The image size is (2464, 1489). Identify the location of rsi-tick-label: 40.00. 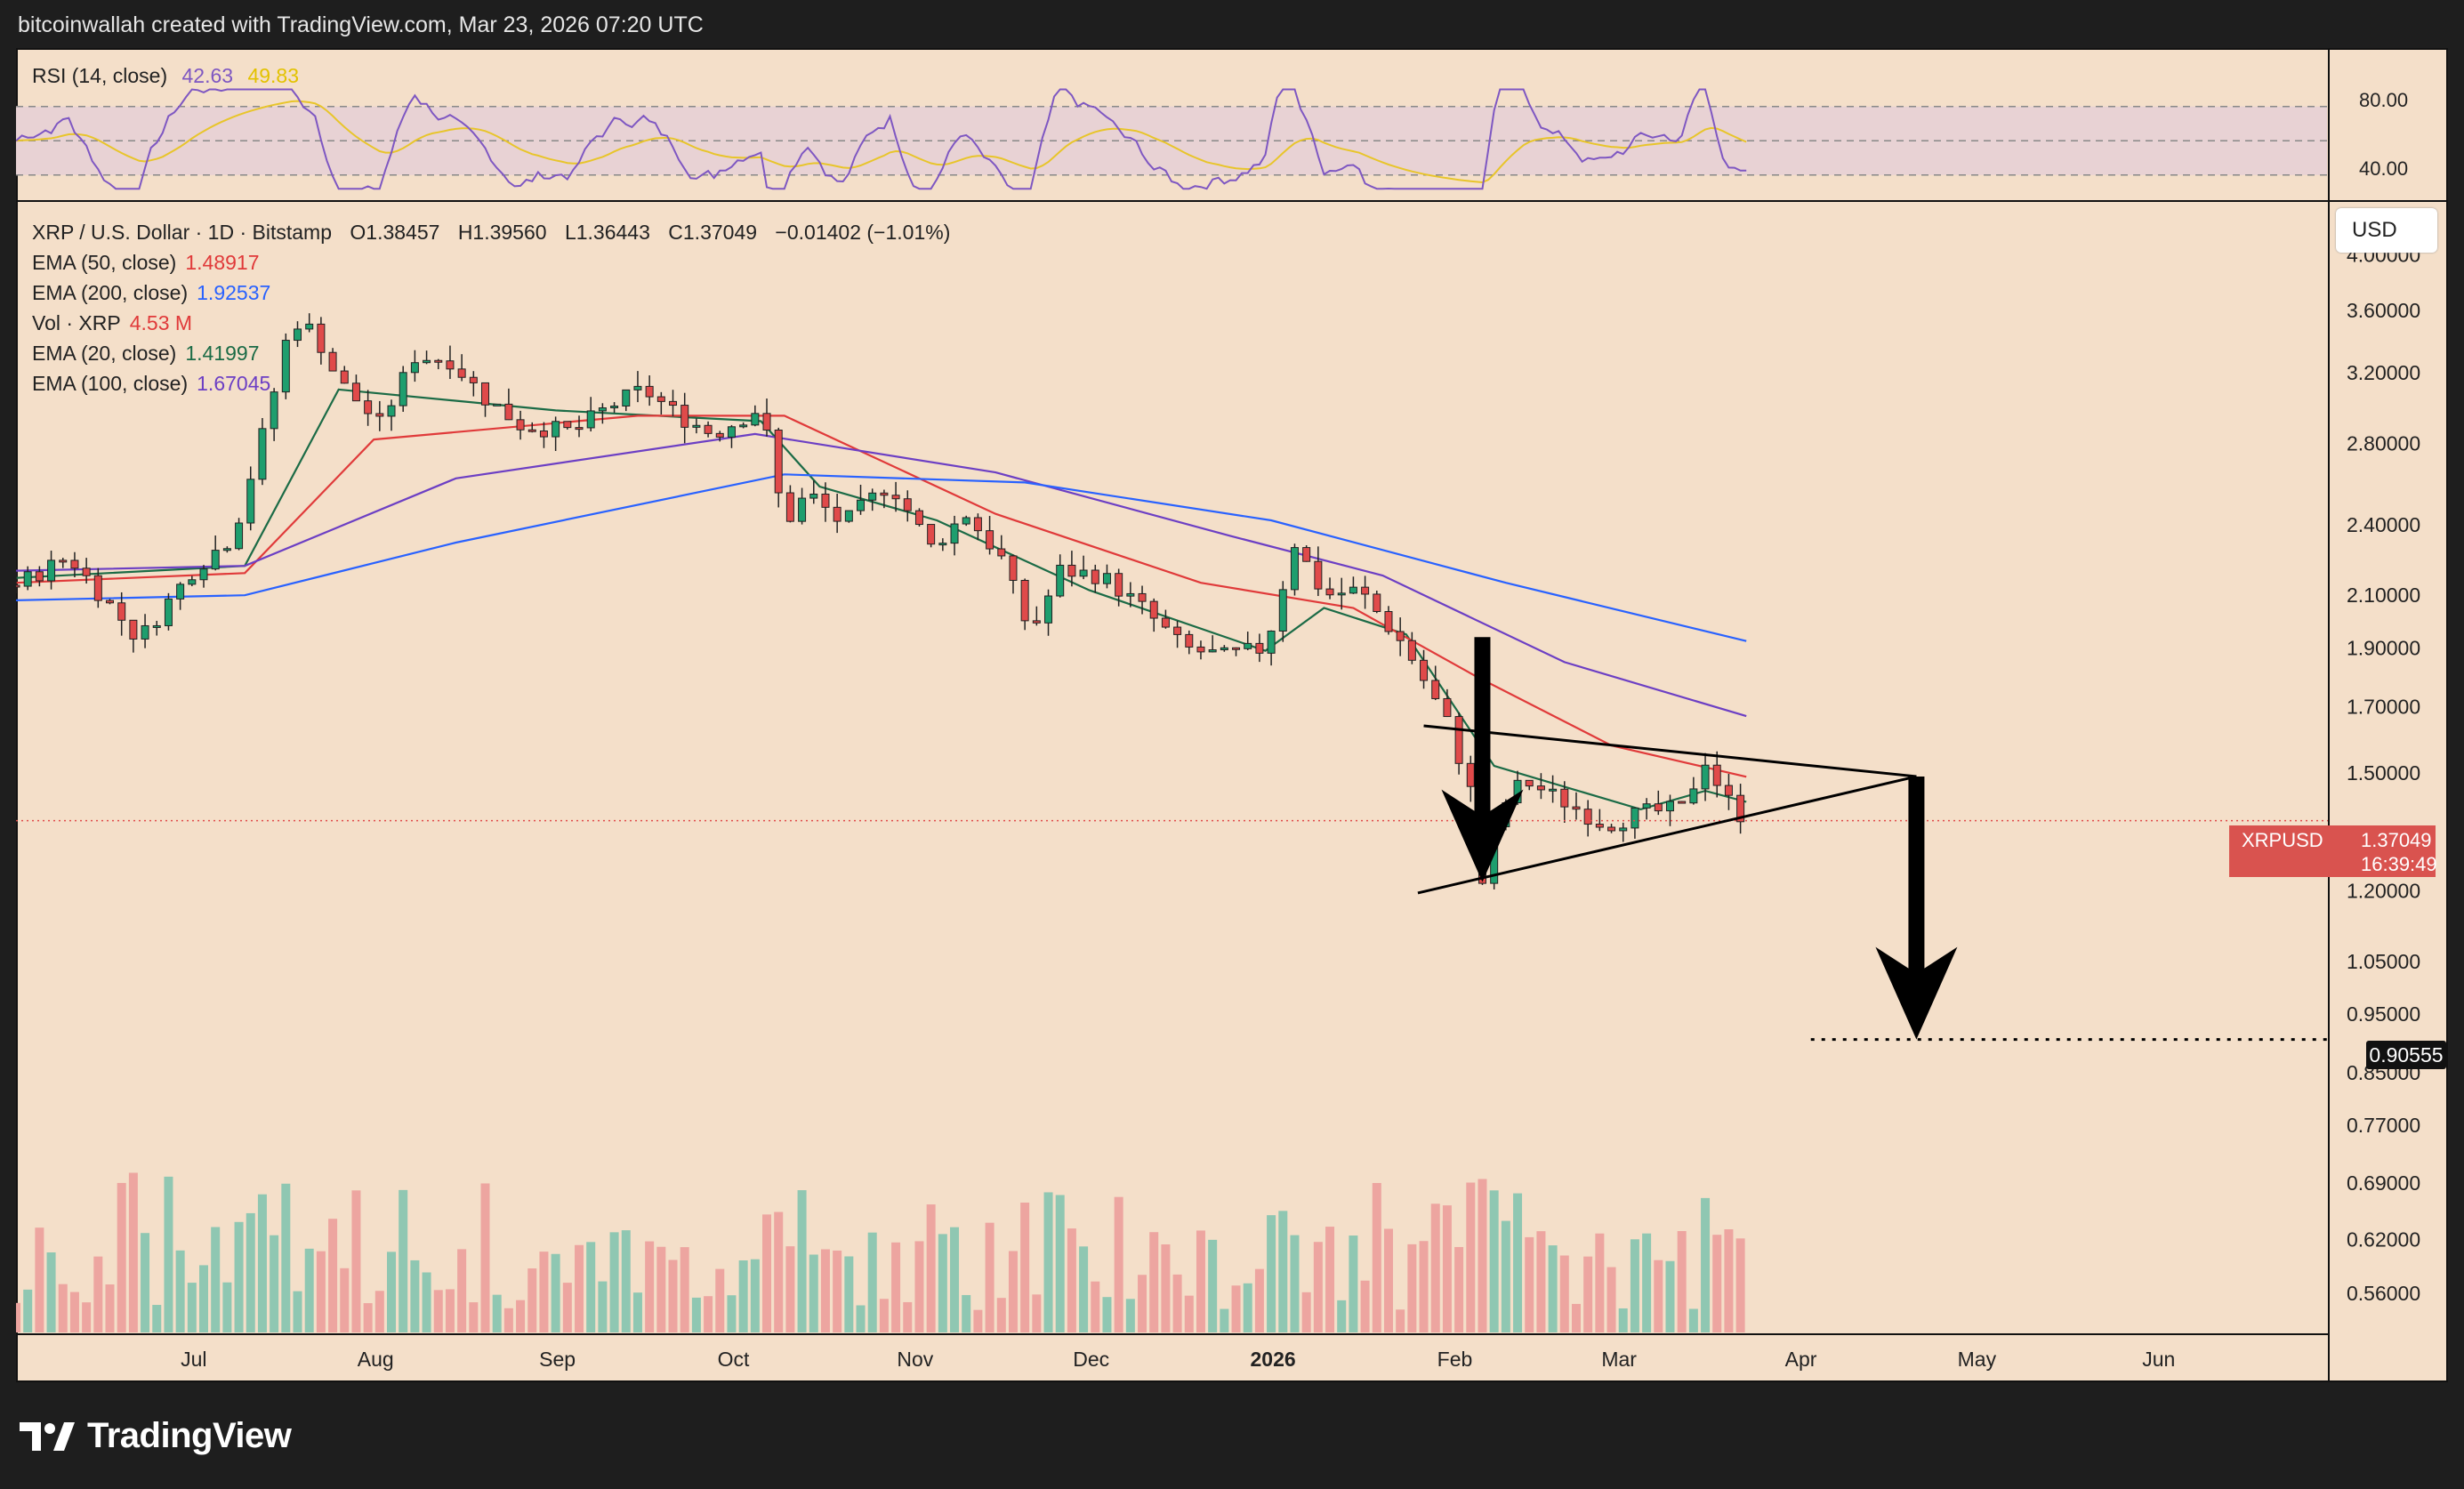
(2383, 168).